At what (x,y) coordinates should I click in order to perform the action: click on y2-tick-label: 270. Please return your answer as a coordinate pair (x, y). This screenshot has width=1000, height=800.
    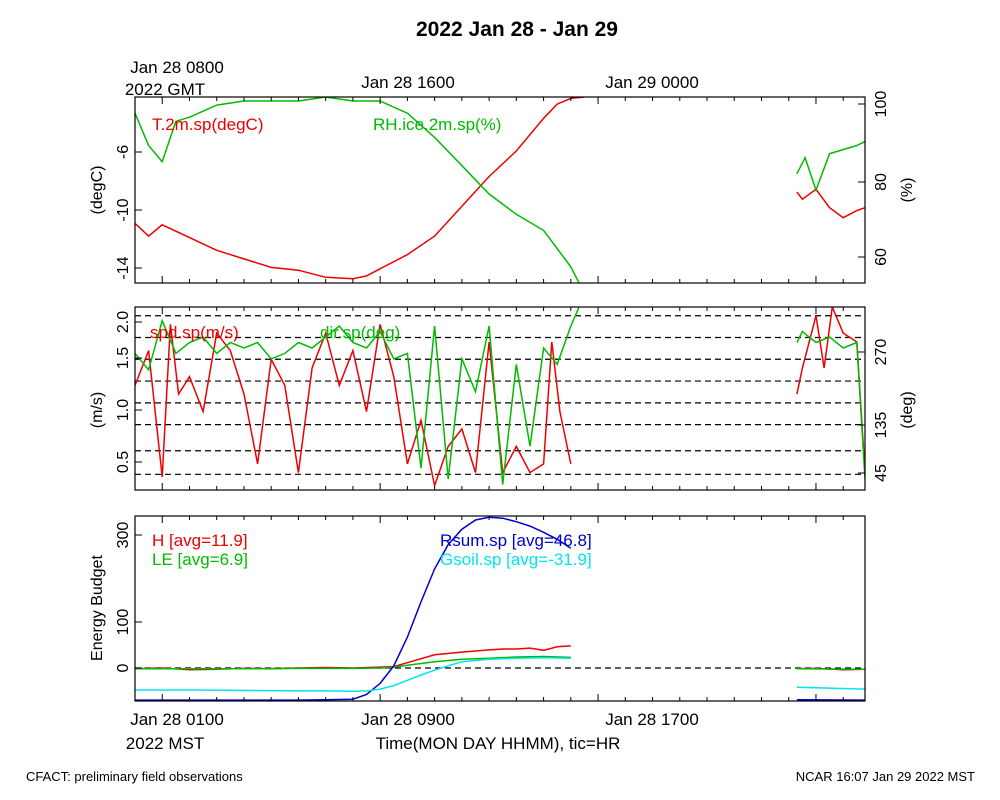
    Looking at the image, I should click on (881, 352).